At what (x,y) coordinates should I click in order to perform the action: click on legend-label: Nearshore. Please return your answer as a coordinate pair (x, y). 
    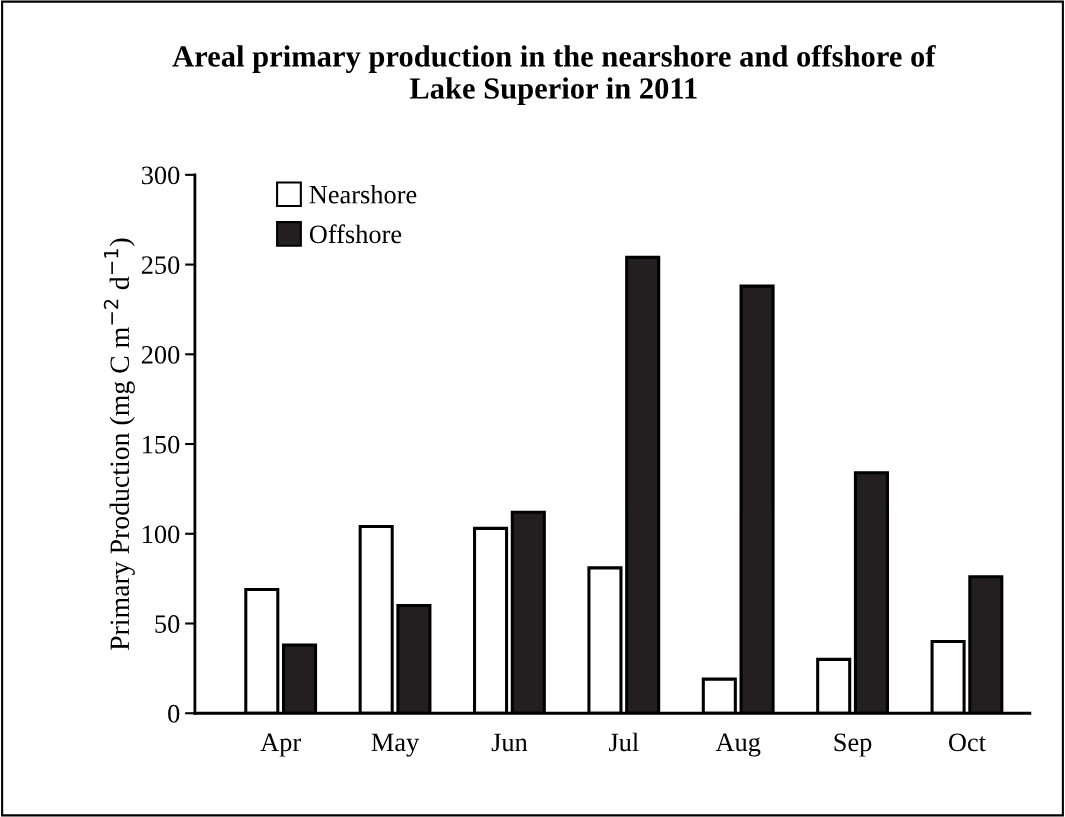
    Looking at the image, I should click on (363, 194).